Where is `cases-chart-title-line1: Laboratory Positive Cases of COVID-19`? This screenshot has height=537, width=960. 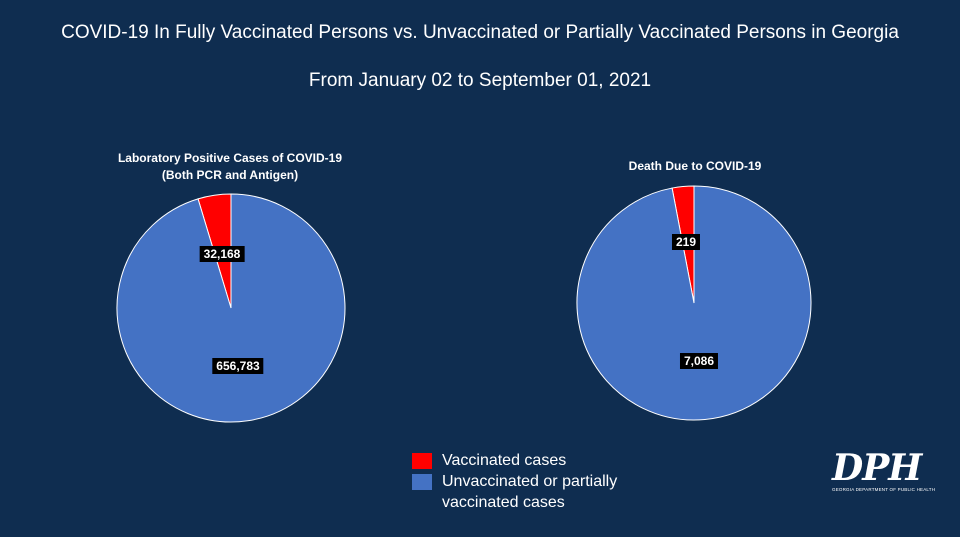 cases-chart-title-line1: Laboratory Positive Cases of COVID-19 is located at coordinates (230, 158).